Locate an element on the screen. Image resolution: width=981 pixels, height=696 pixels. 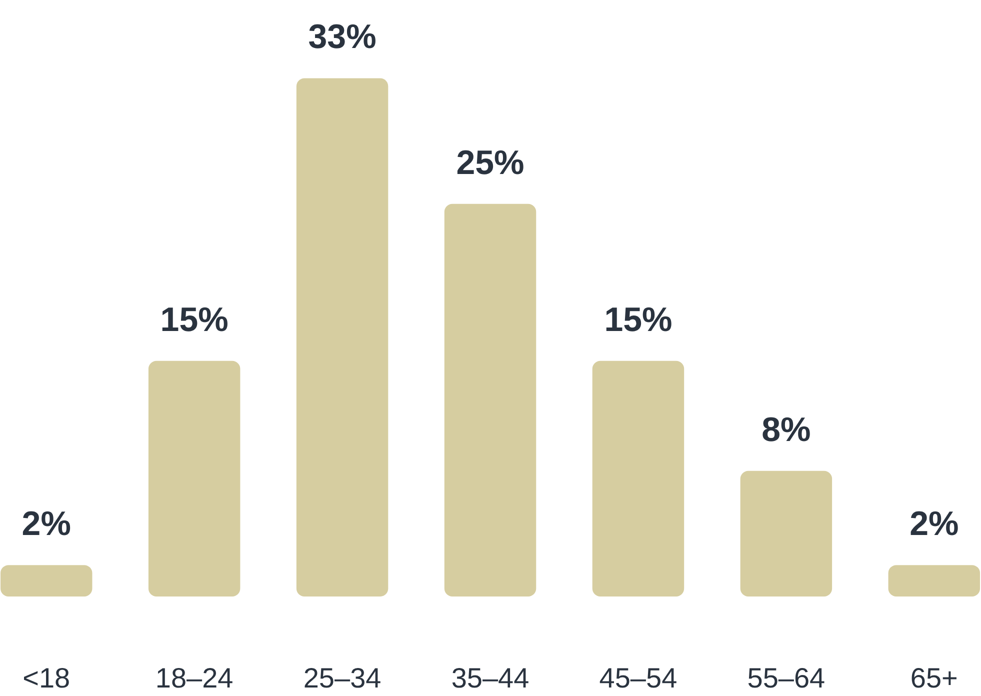
x-tick-label: 35–44 is located at coordinates (490, 678).